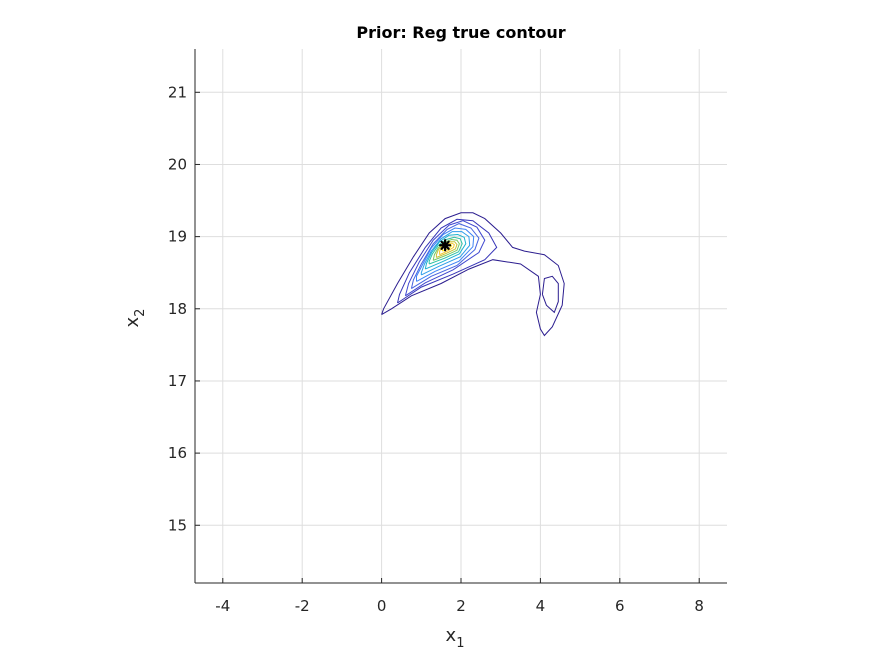 This screenshot has height=656, width=891. I want to click on y-tick-label: 15, so click(177, 525).